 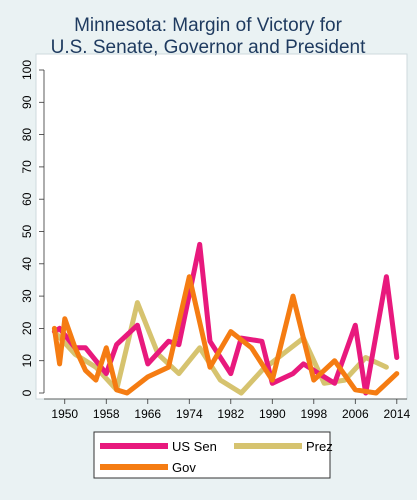 What do you see at coordinates (230, 414) in the screenshot?
I see `x-tick-label: 1982` at bounding box center [230, 414].